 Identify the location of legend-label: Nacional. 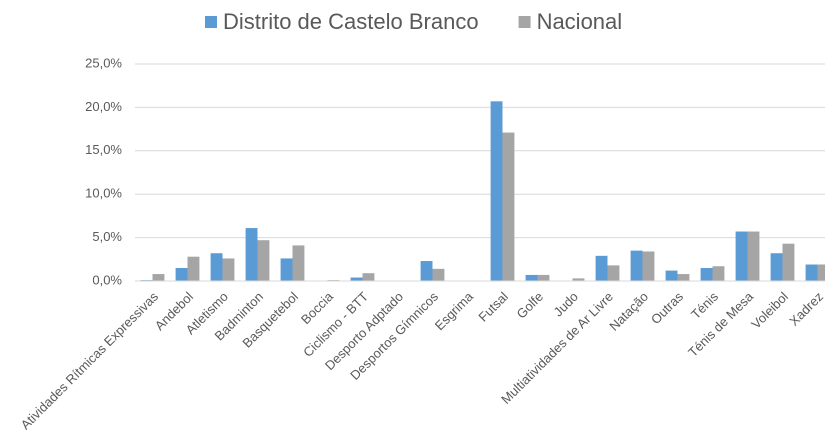
(580, 21).